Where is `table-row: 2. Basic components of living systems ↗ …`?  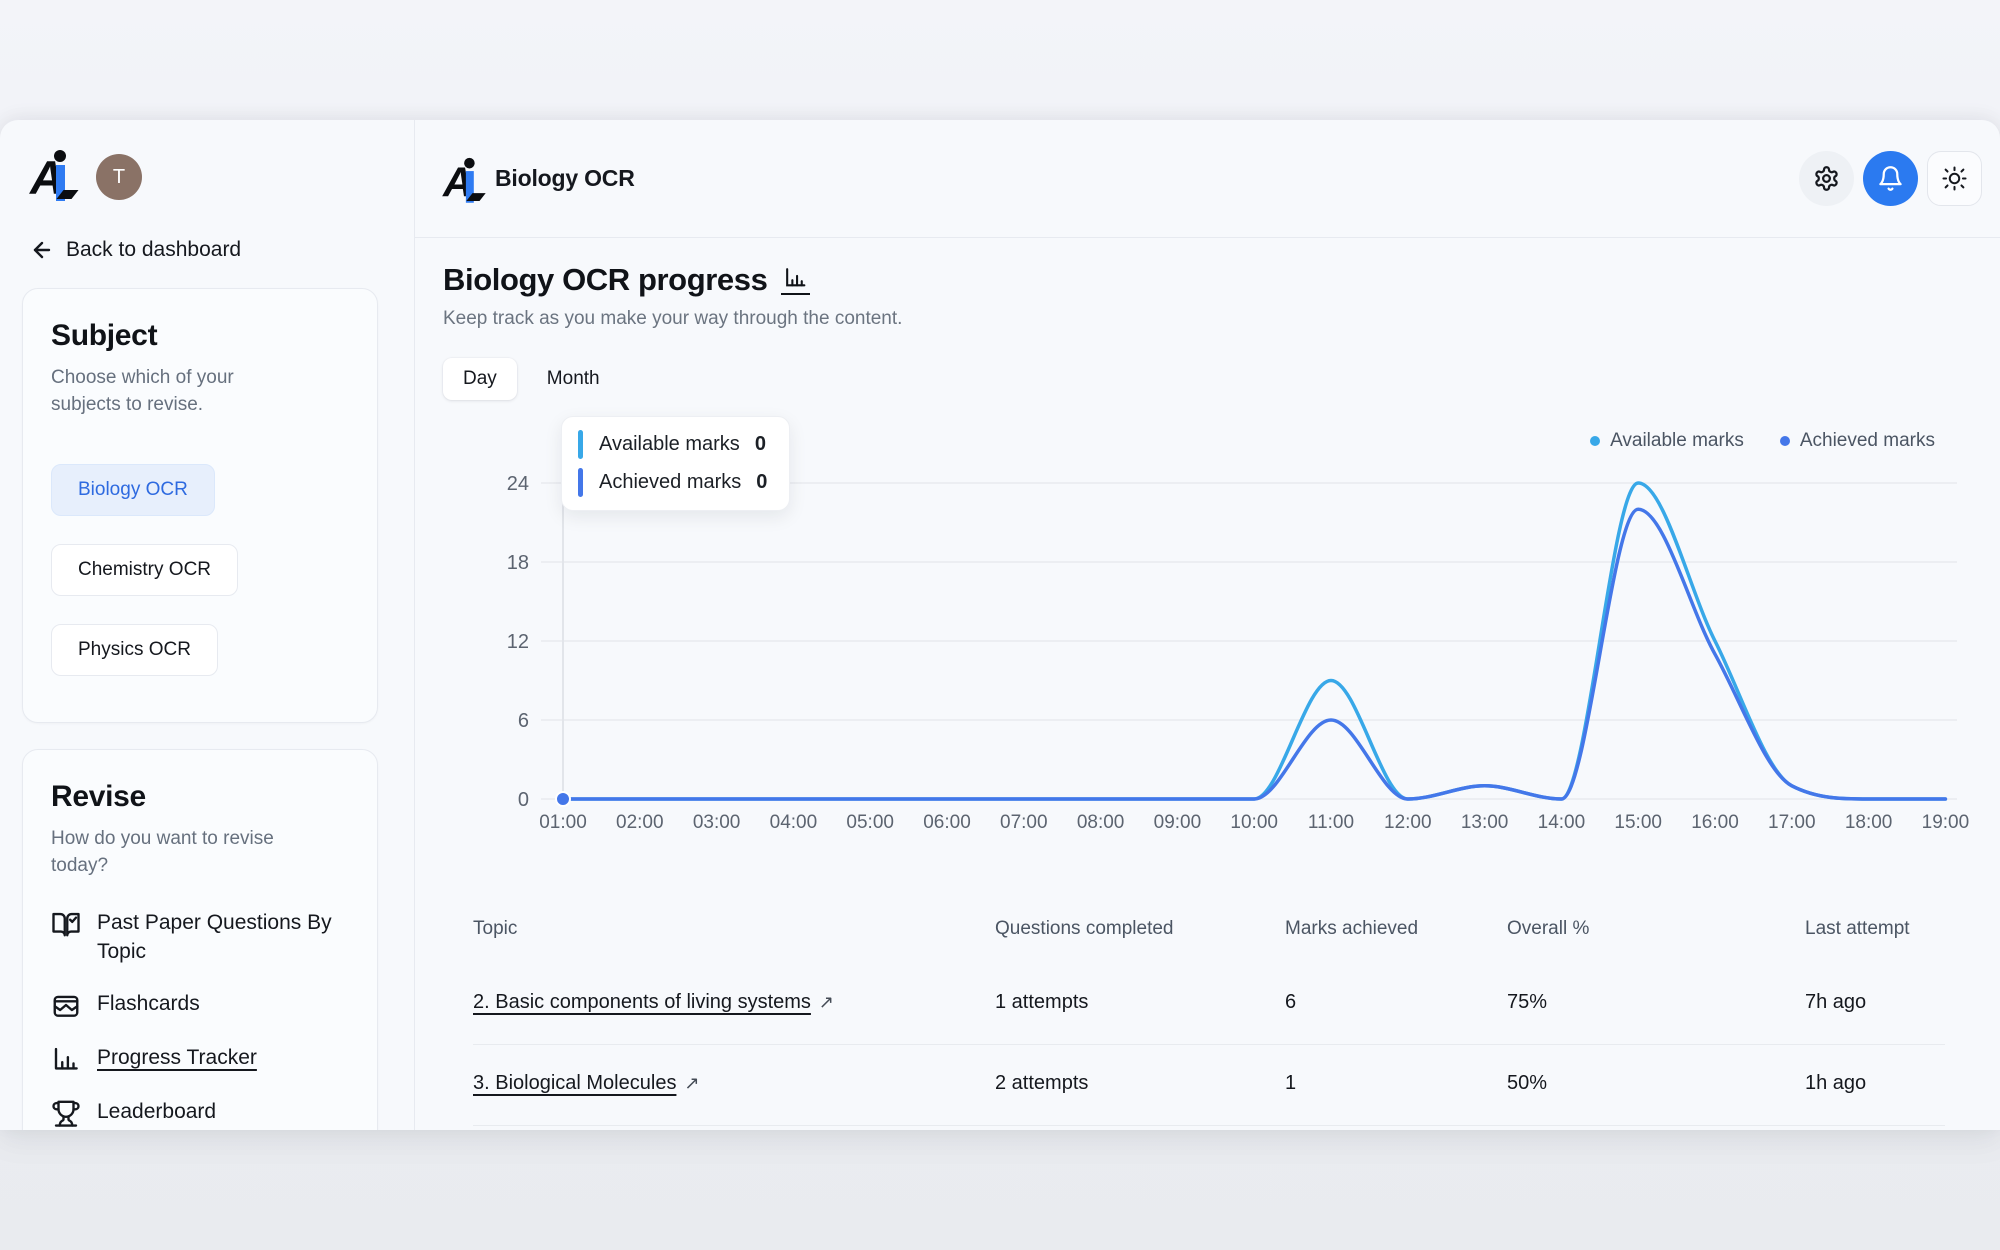
table-row: 2. Basic components of living systems ↗ … is located at coordinates (1209, 1004).